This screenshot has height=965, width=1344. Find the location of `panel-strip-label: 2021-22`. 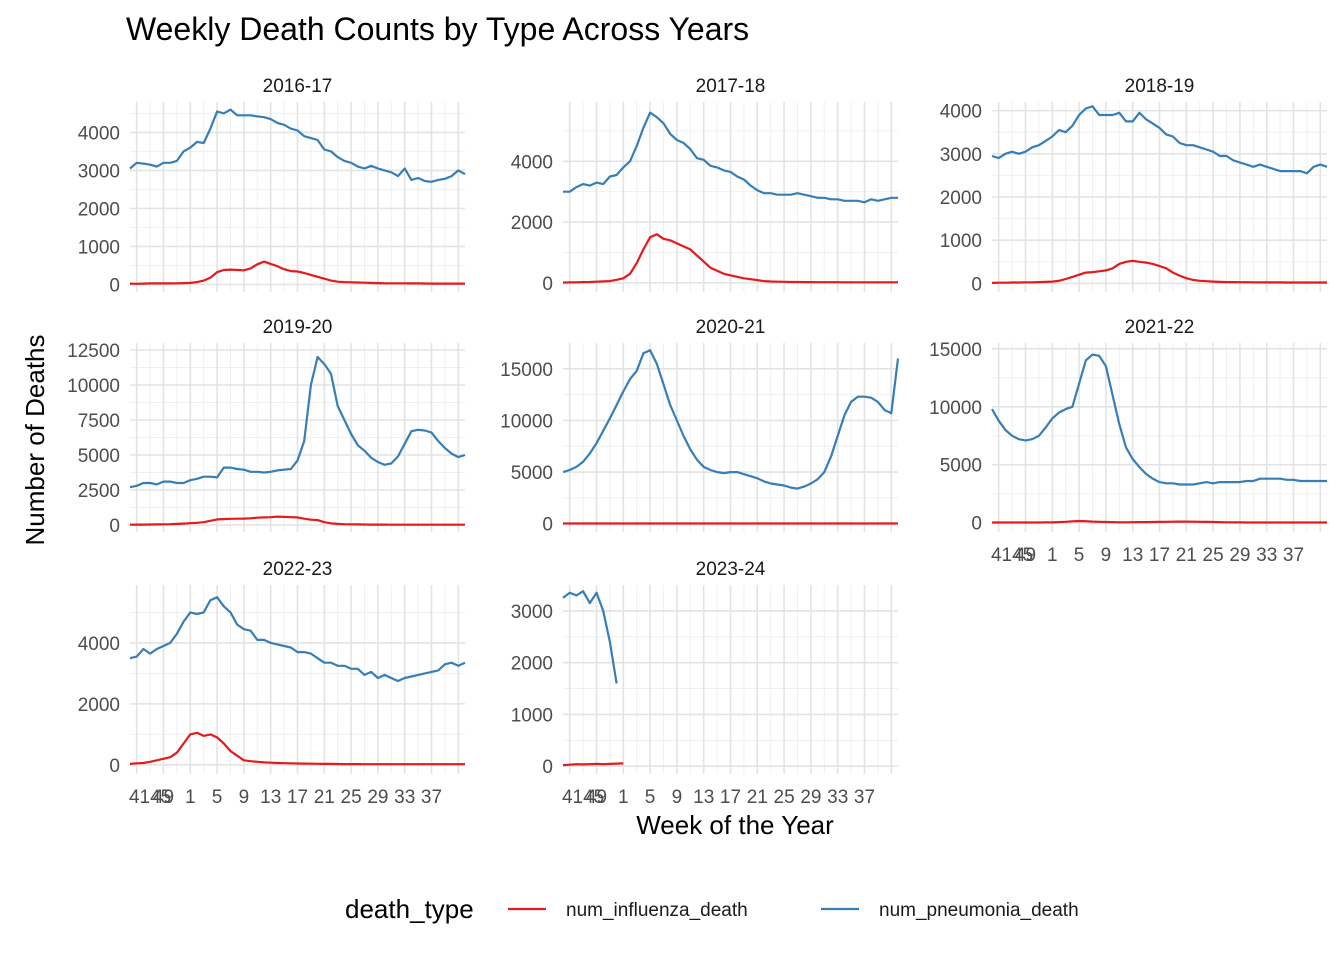

panel-strip-label: 2021-22 is located at coordinates (1160, 327).